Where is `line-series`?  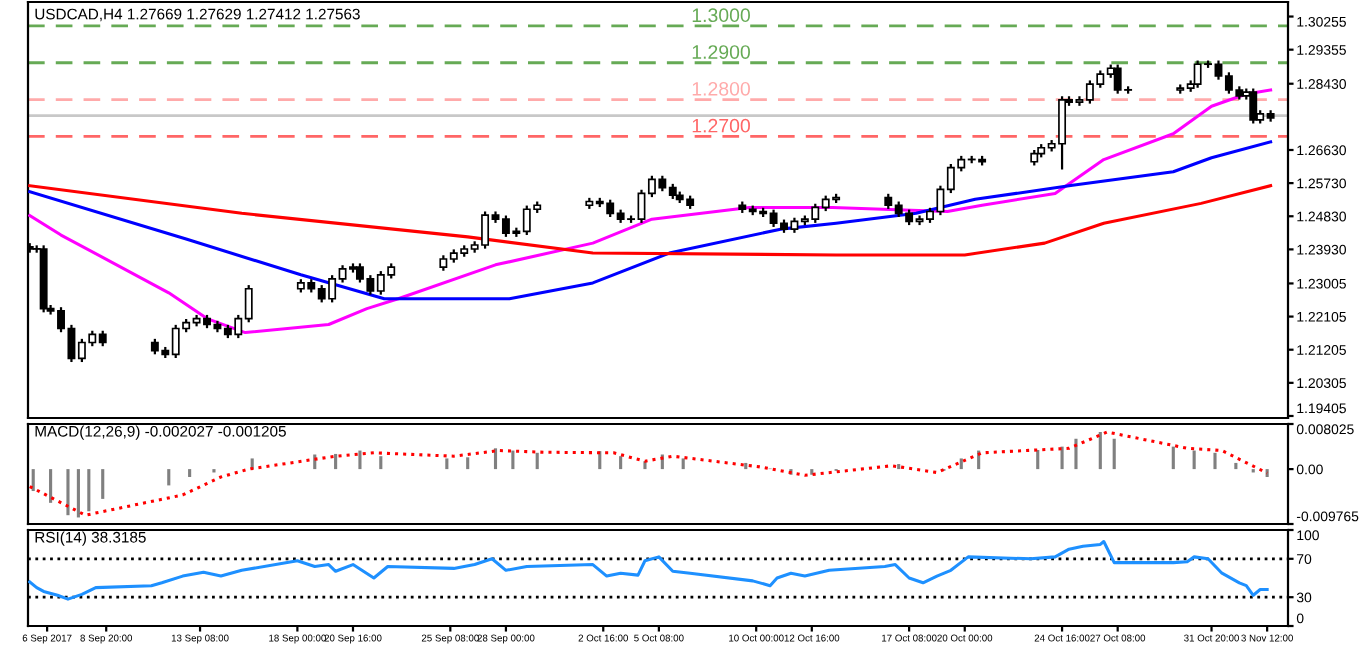
line-series is located at coordinates (650, 220).